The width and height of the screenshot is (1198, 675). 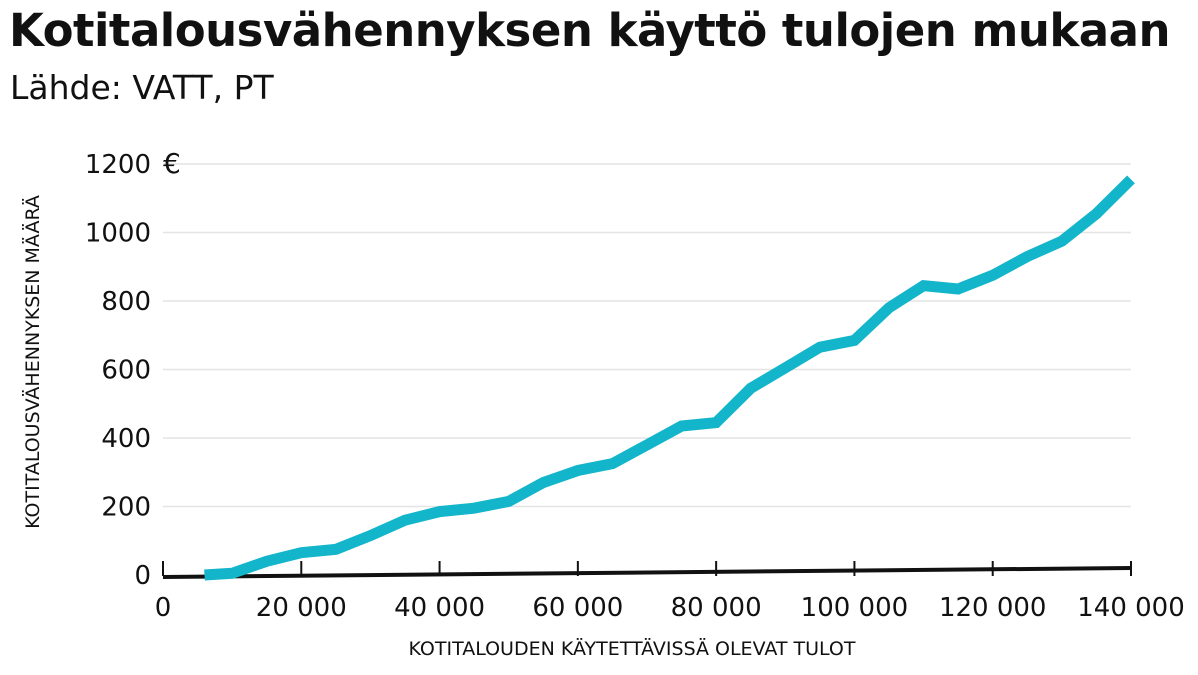 What do you see at coordinates (118, 165) in the screenshot?
I see `y-tick-label: 1200` at bounding box center [118, 165].